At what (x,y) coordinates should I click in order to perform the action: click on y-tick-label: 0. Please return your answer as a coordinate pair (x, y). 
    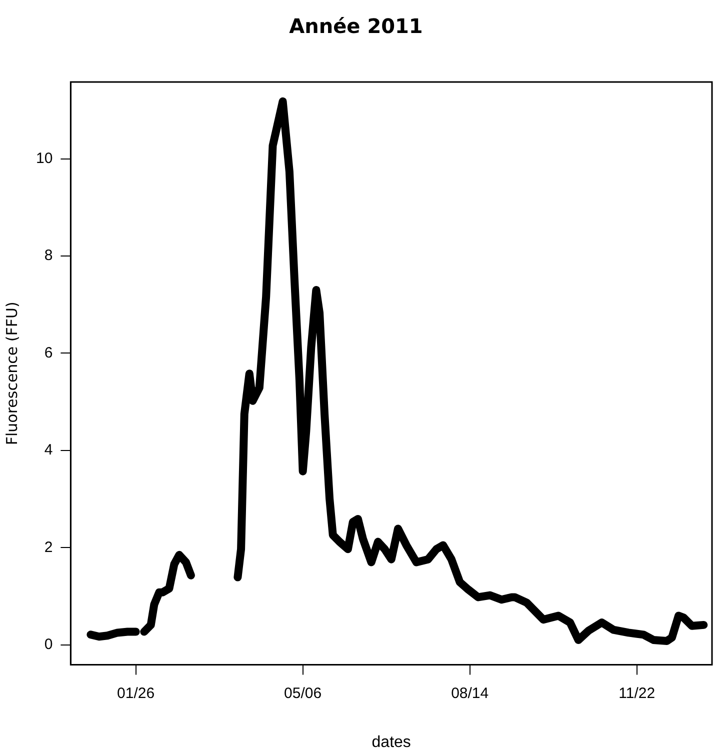
    Looking at the image, I should click on (48, 645).